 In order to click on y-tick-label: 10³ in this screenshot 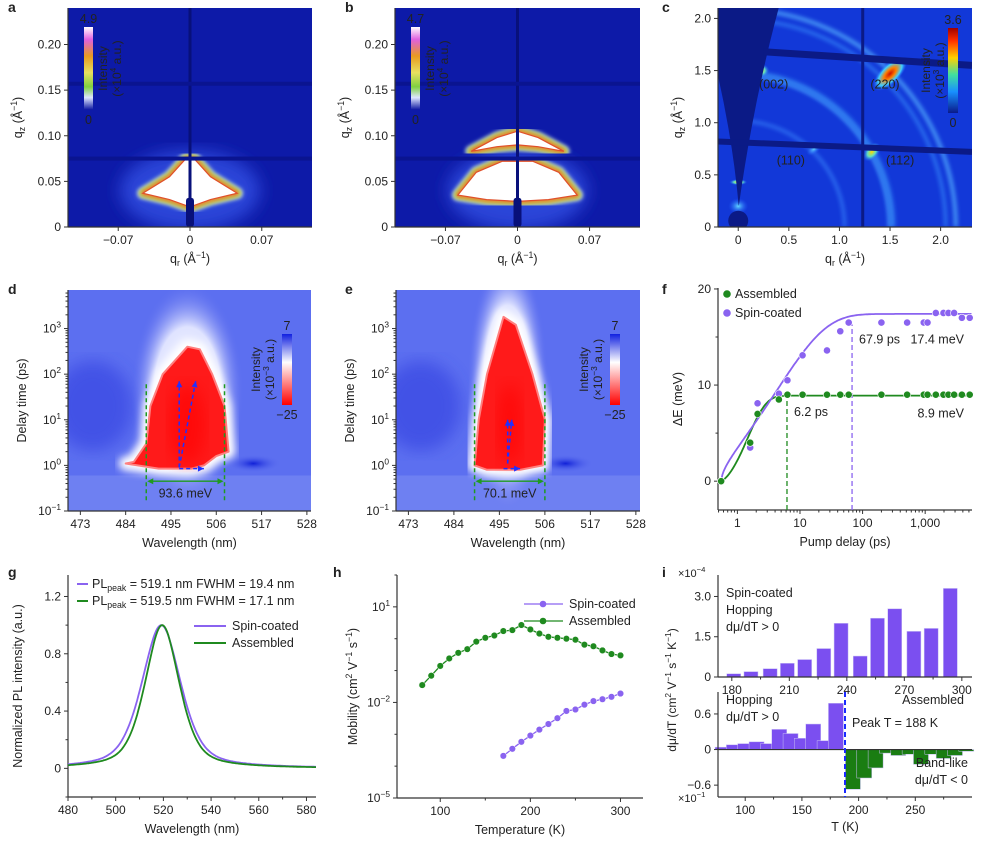, I will do `click(52, 328)`.